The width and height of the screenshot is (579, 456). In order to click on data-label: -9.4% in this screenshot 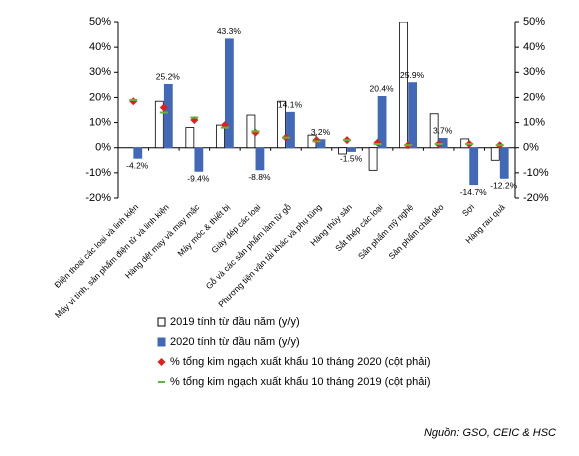, I will do `click(198, 179)`.